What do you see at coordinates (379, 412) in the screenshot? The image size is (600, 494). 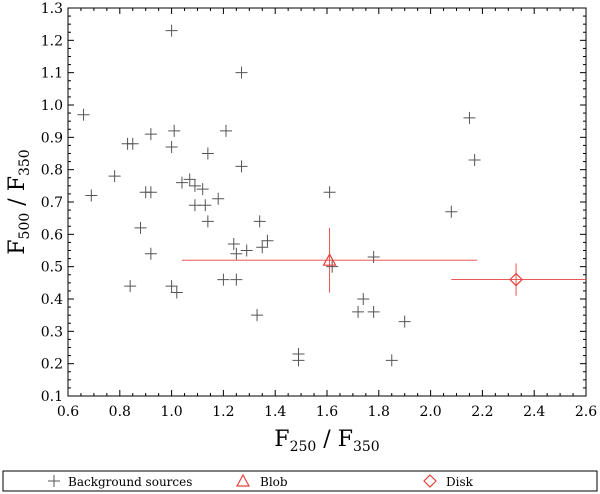 I see `x-tick-label: 1.8` at bounding box center [379, 412].